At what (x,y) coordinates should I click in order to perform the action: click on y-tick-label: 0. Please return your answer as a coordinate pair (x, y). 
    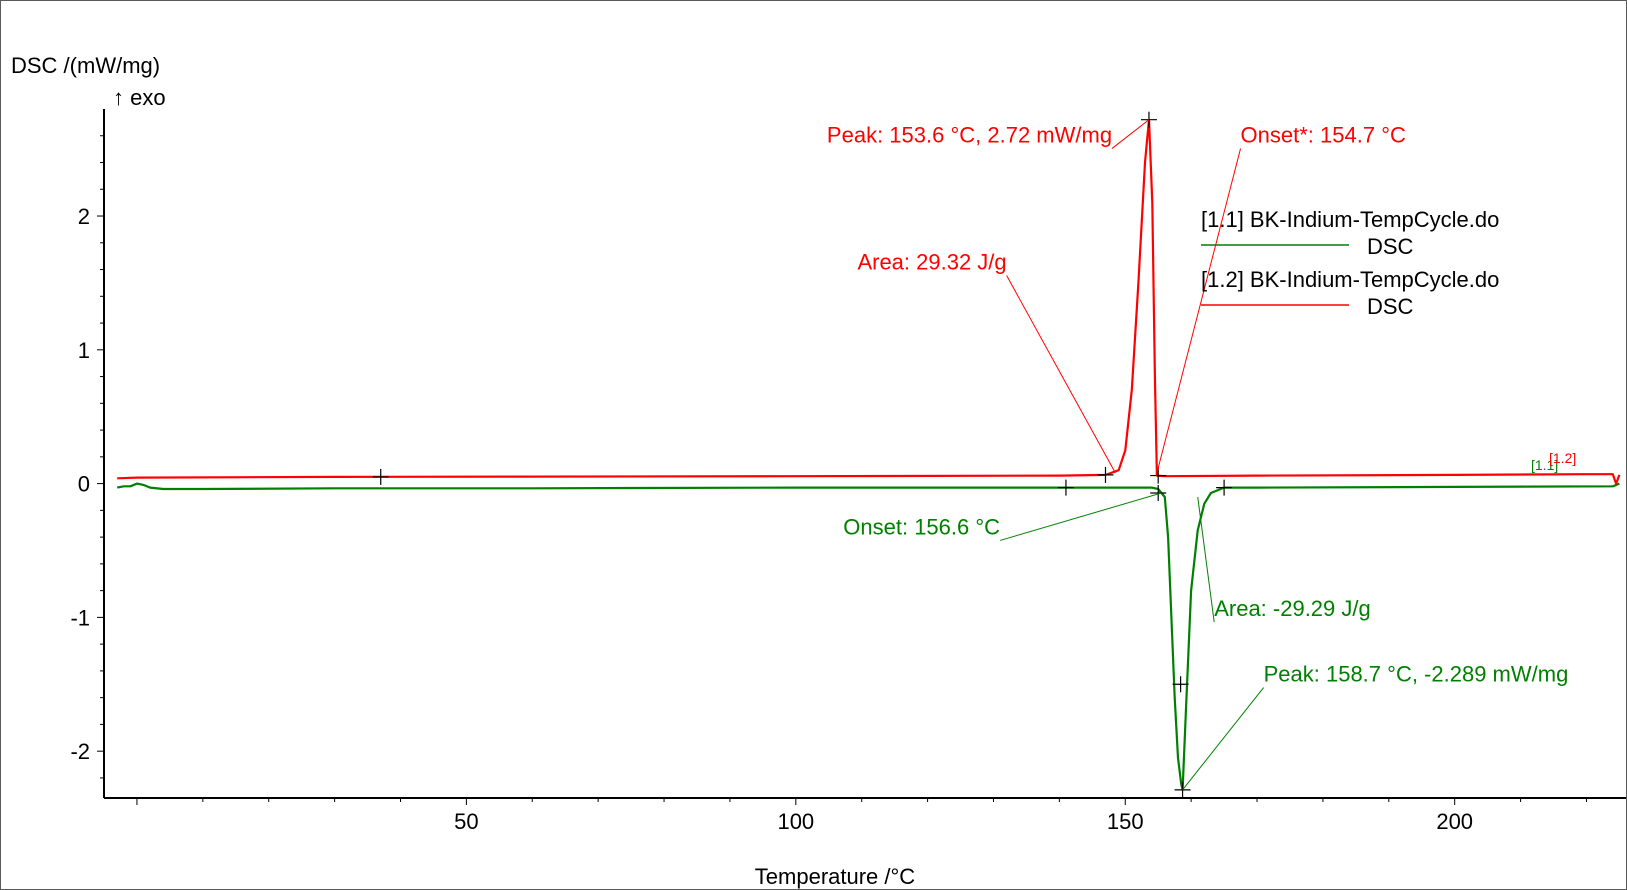
    Looking at the image, I should click on (84, 484).